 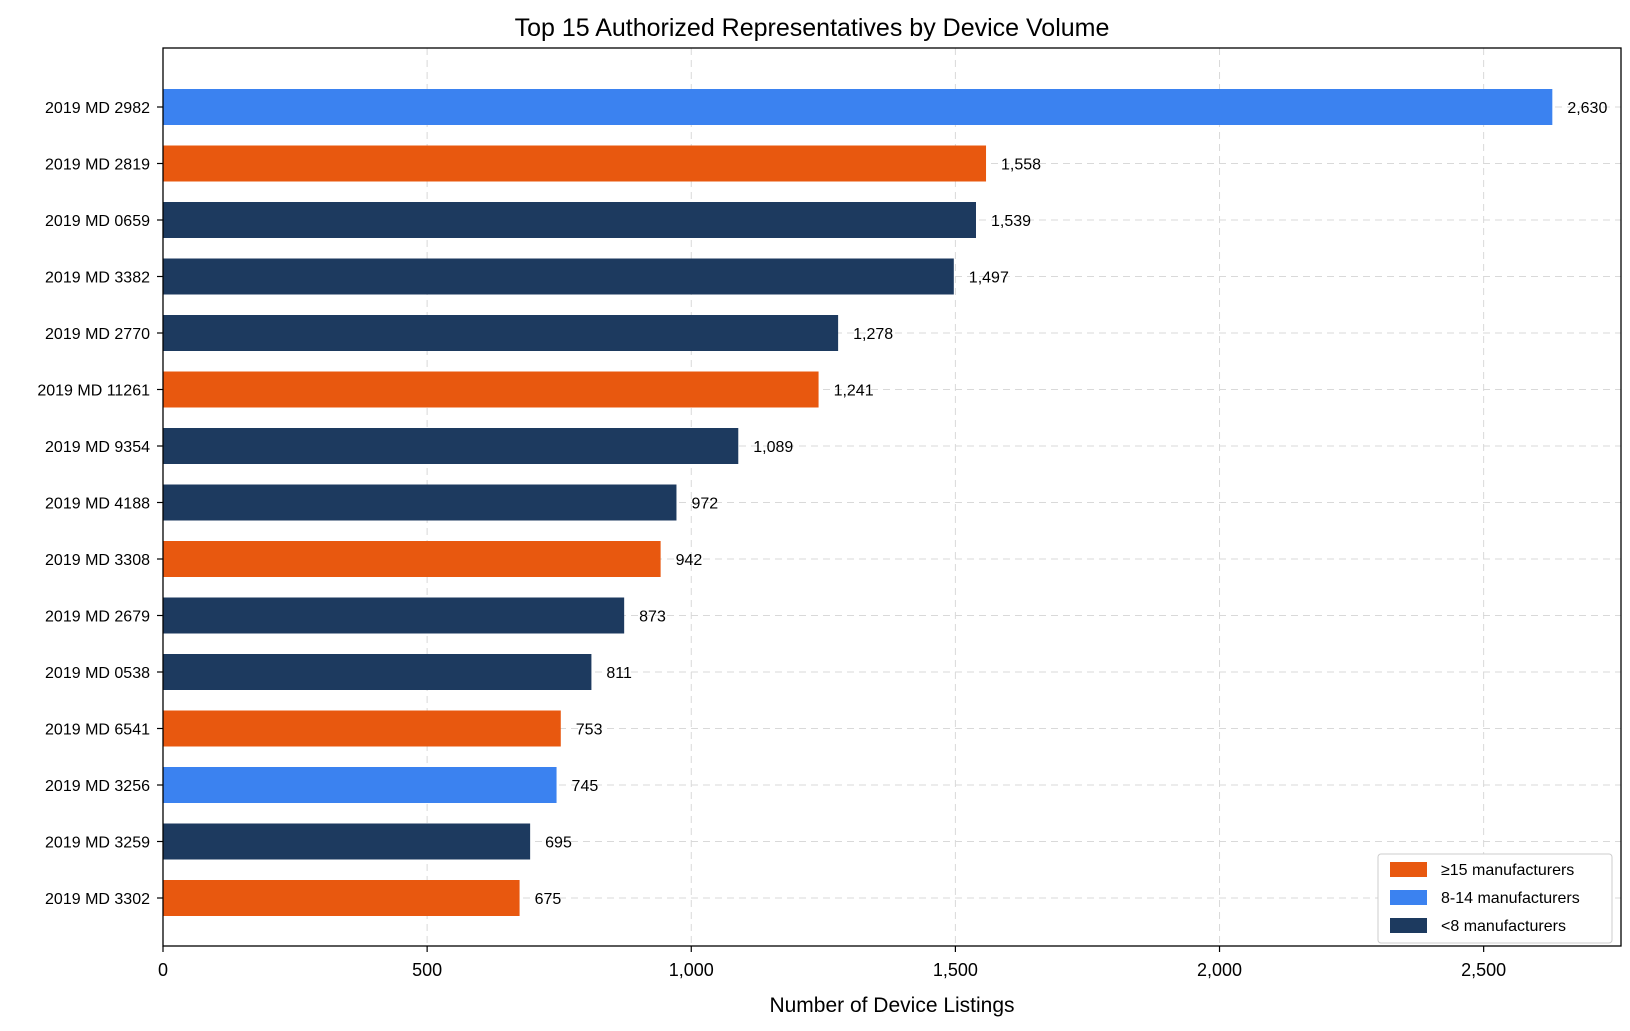 I want to click on x-axis-label: Number of Device Listings, so click(x=891, y=1005).